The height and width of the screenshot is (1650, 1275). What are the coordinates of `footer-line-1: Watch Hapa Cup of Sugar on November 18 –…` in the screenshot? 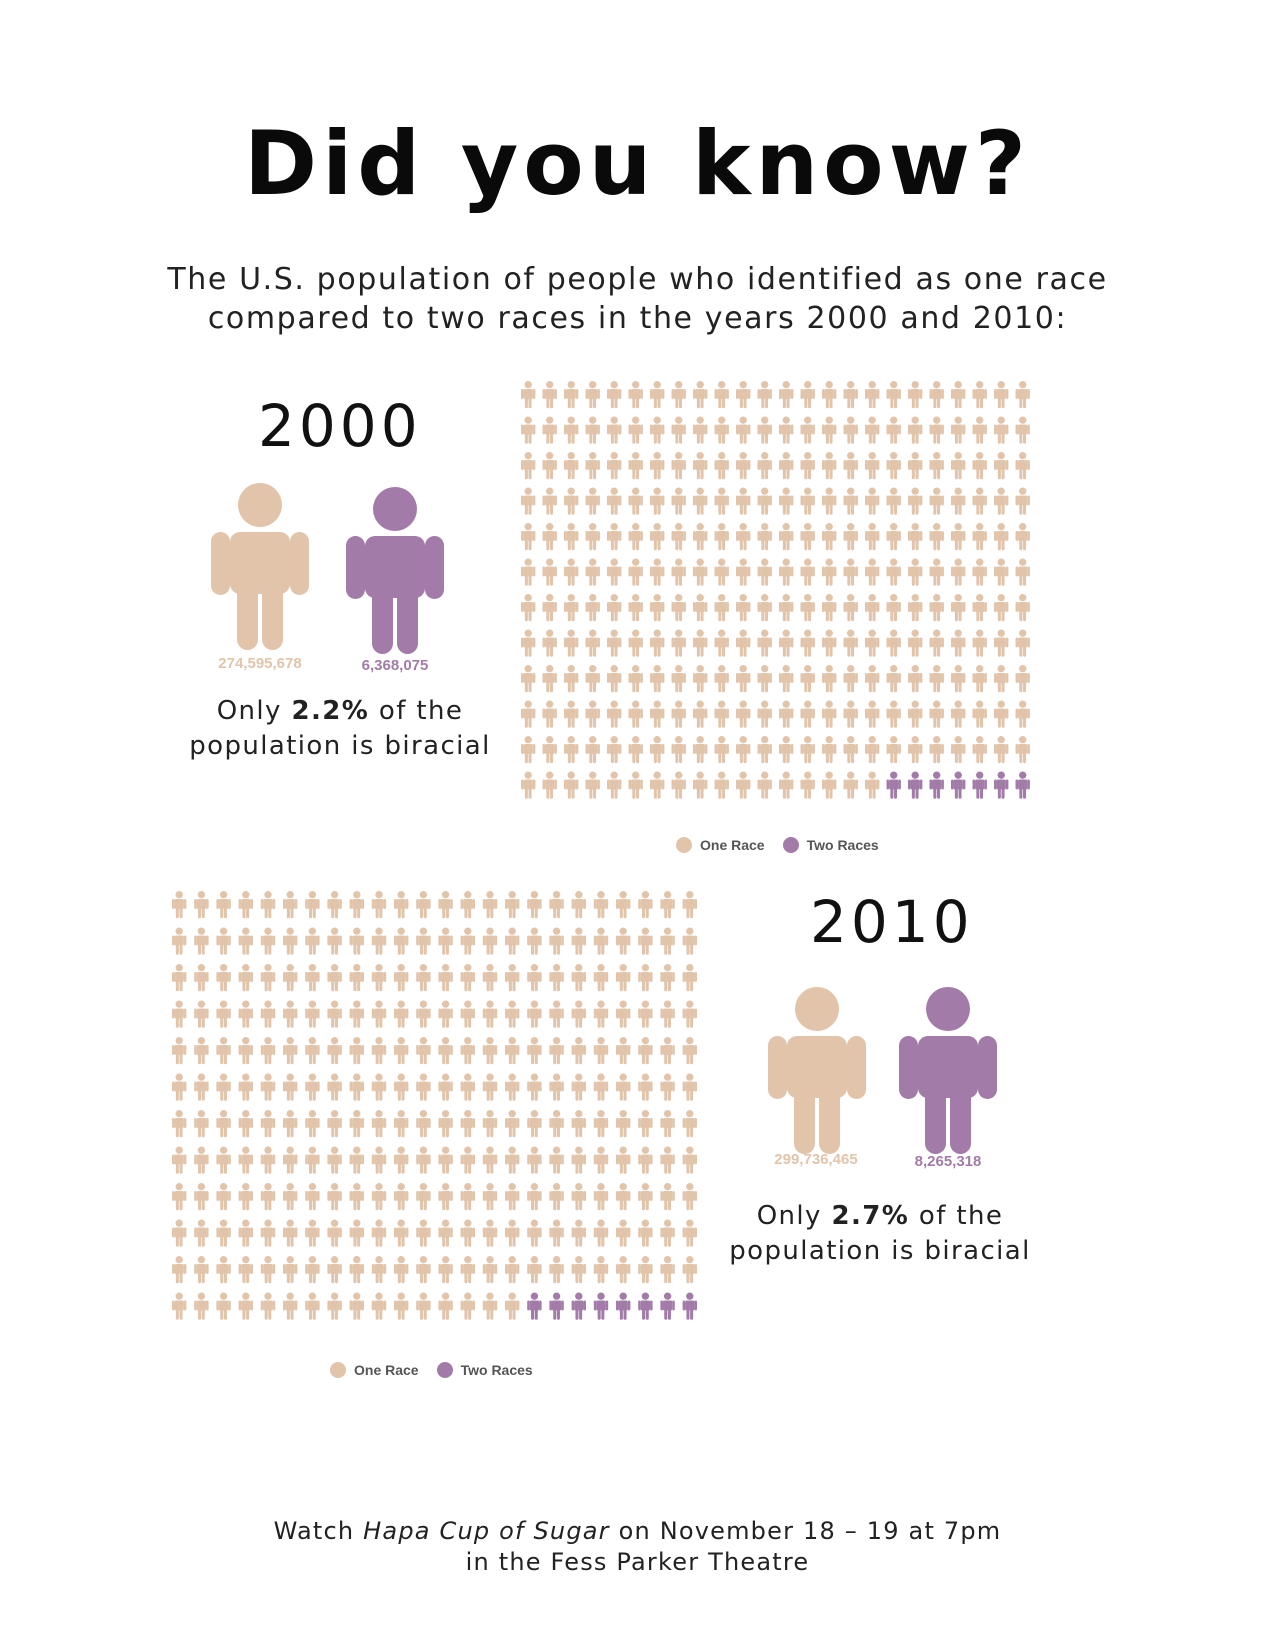 It's located at (637, 1531).